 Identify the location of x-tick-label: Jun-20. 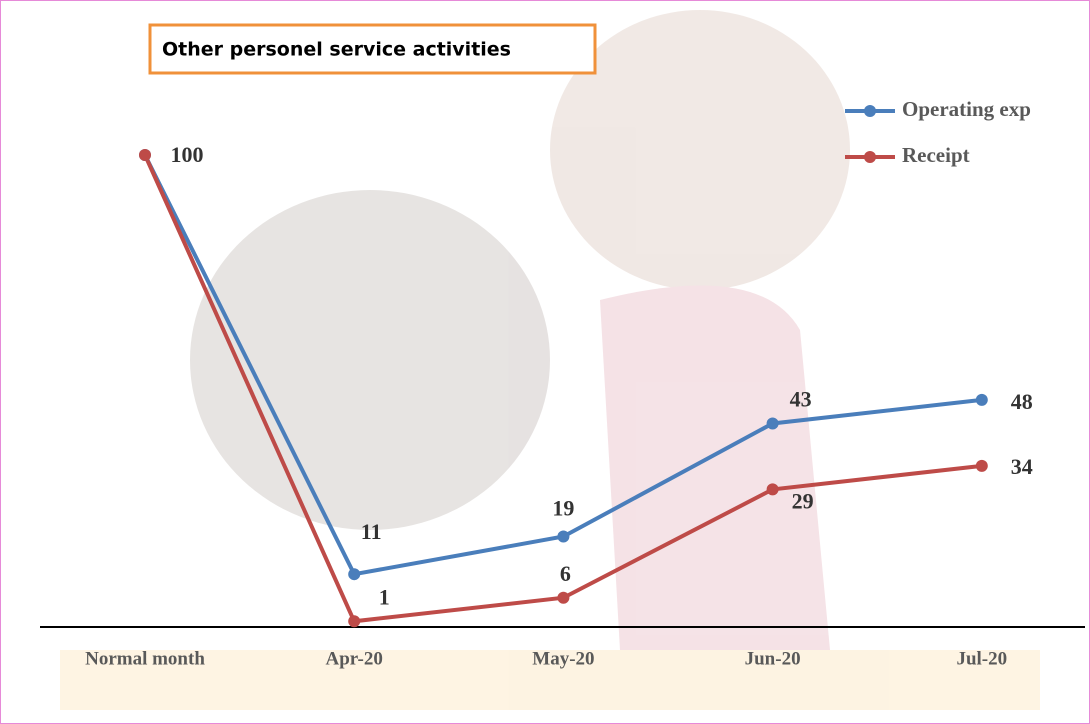
(773, 658).